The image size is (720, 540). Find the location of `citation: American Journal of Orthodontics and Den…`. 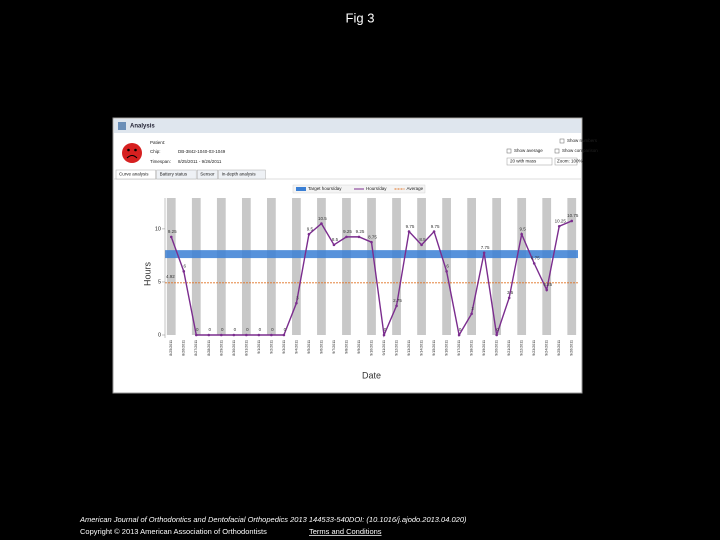

citation: American Journal of Orthodontics and Den… is located at coordinates (273, 519).